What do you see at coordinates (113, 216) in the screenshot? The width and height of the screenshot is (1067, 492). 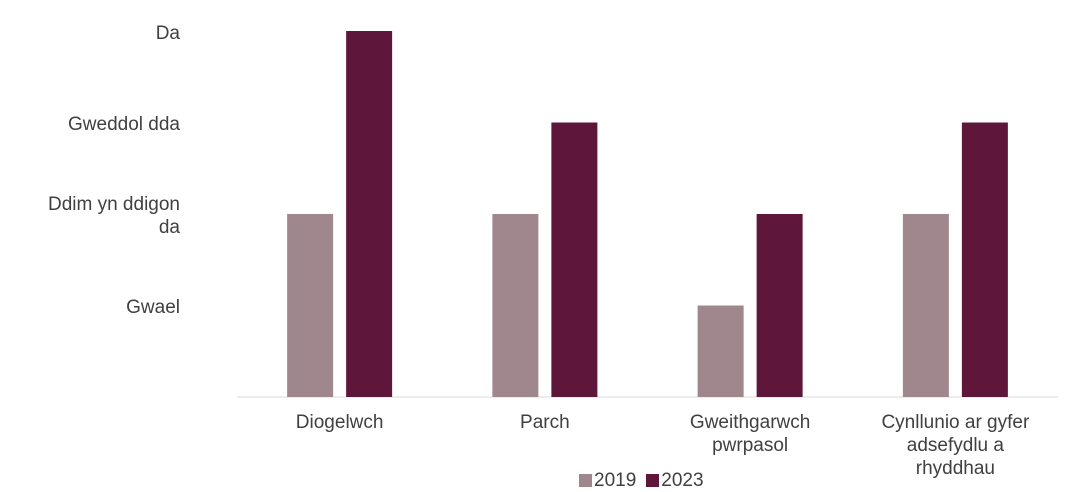 I see `y-tick-label: Ddim yn ddigon da` at bounding box center [113, 216].